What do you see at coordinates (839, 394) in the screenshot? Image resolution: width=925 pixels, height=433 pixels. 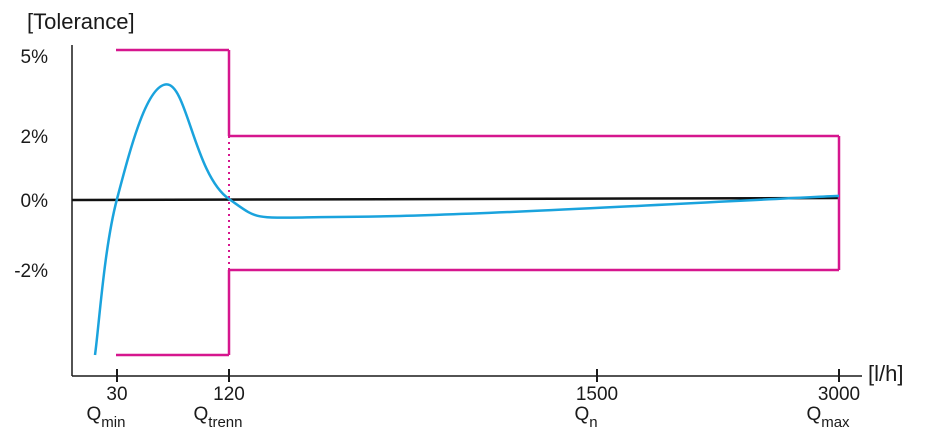 I see `x-tick-label: 3000` at bounding box center [839, 394].